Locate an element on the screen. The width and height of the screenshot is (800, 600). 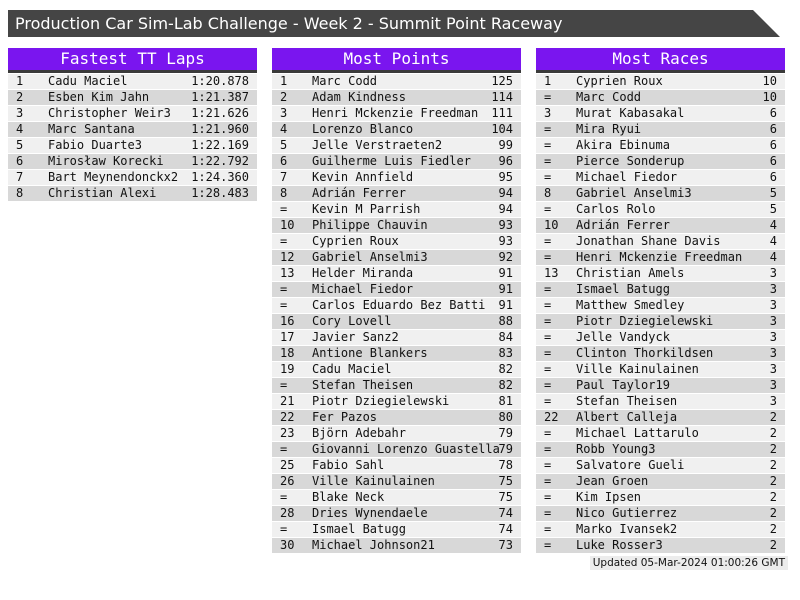
updated-timestamp: Updated 05-Mar-2024 01:00:26 GMT is located at coordinates (688, 563).